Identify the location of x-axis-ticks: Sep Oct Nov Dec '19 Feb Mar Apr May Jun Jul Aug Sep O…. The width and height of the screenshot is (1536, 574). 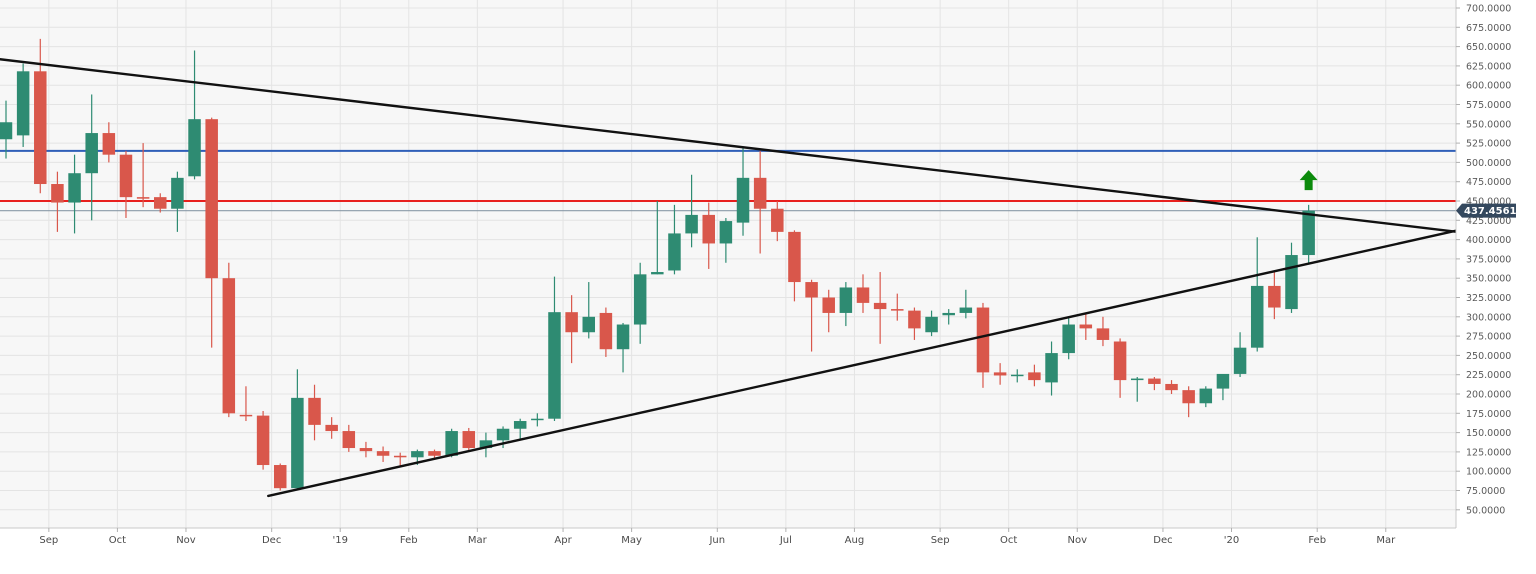
(717, 537).